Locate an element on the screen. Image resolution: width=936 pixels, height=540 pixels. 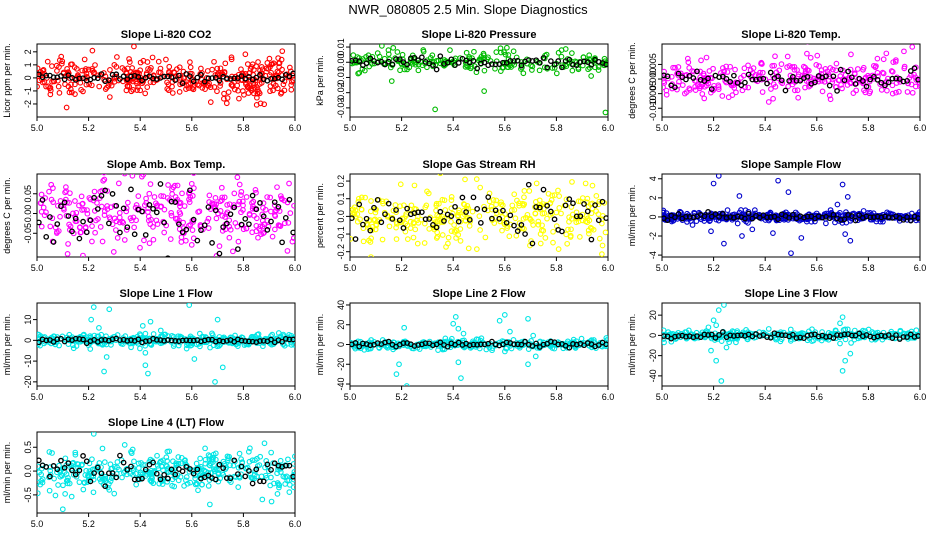
y-tick-label: -40 is located at coordinates (341, 384).